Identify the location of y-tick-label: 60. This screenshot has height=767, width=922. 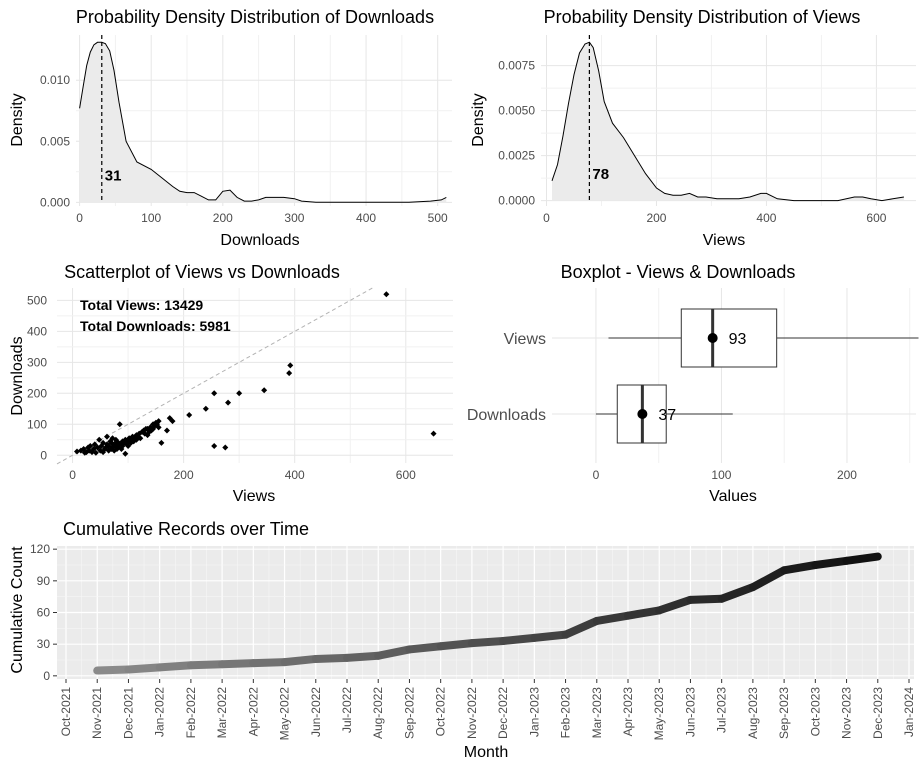
(44, 613).